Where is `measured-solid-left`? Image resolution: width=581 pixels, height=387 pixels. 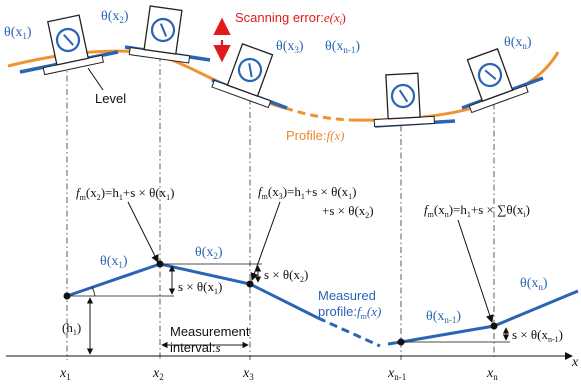 measured-solid-left is located at coordinates (192, 291).